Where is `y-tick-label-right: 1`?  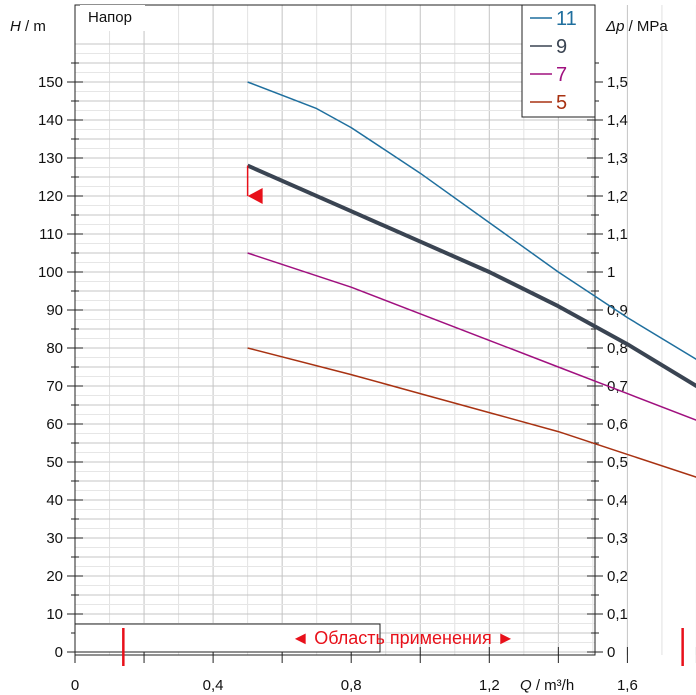
y-tick-label-right: 1 is located at coordinates (611, 272).